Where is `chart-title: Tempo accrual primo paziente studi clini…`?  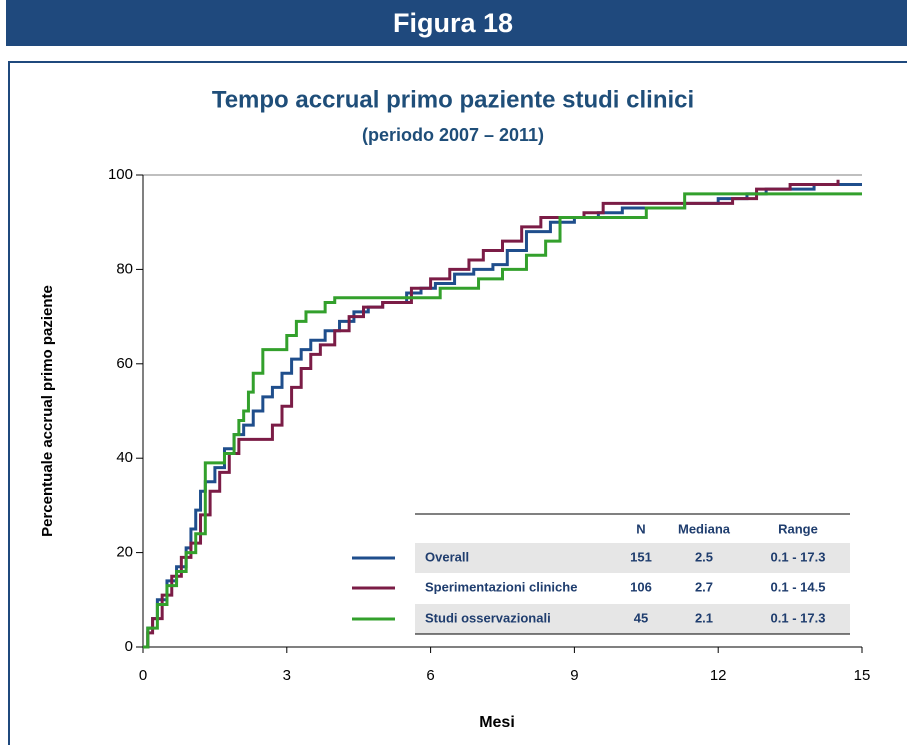
chart-title: Tempo accrual primo paziente studi clini… is located at coordinates (453, 99).